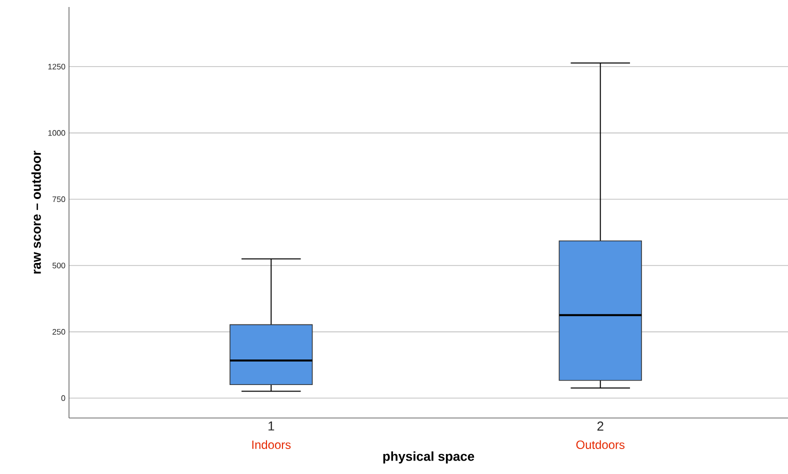 The image size is (788, 474). What do you see at coordinates (36, 212) in the screenshot?
I see `y-axis-title: raw score – outdoor` at bounding box center [36, 212].